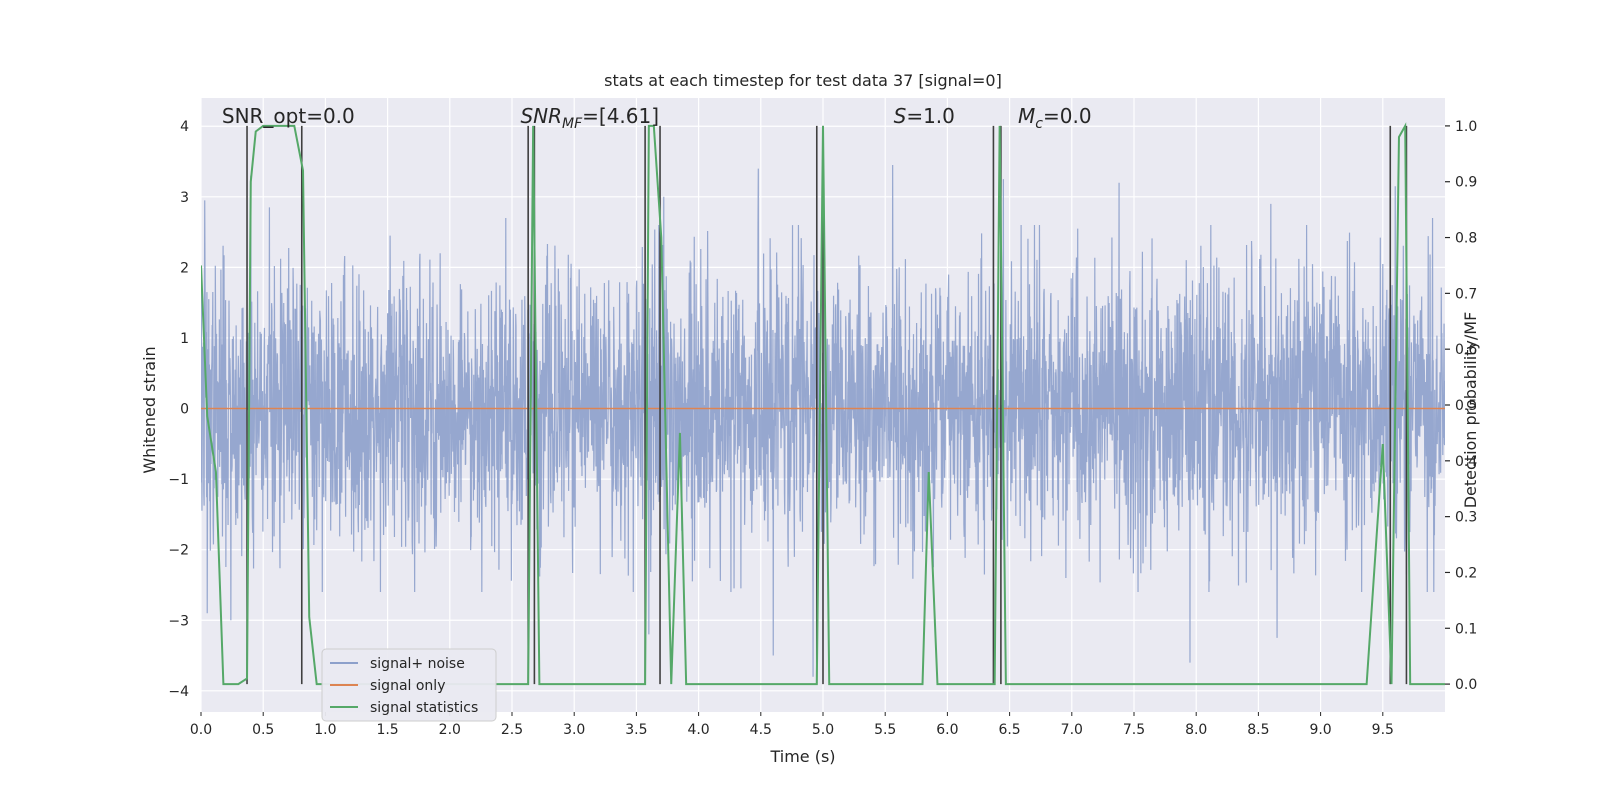 This screenshot has width=1600, height=800. I want to click on x-tick-label: 2.5, so click(512, 730).